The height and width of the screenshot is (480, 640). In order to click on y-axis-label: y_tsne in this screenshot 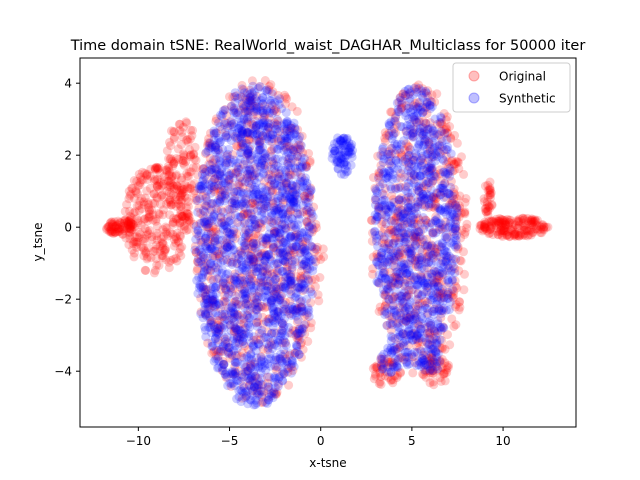, I will do `click(38, 241)`.